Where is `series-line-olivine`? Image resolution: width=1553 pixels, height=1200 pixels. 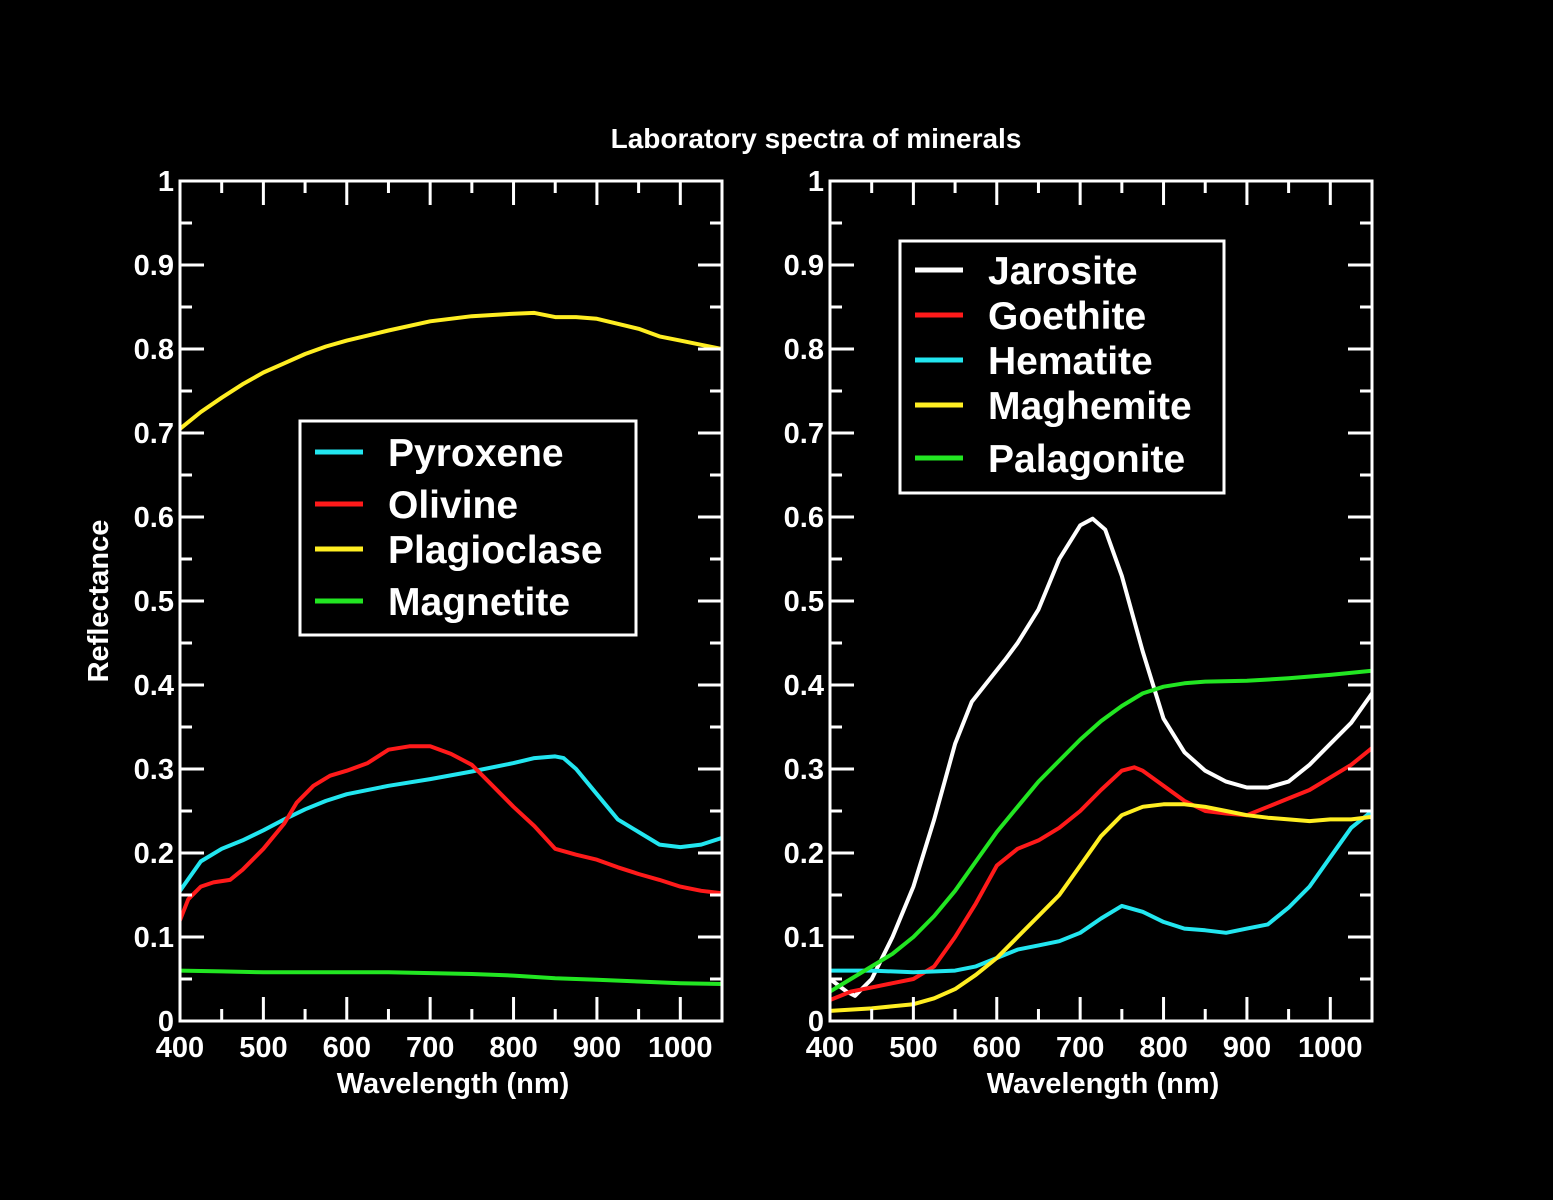 series-line-olivine is located at coordinates (451, 833).